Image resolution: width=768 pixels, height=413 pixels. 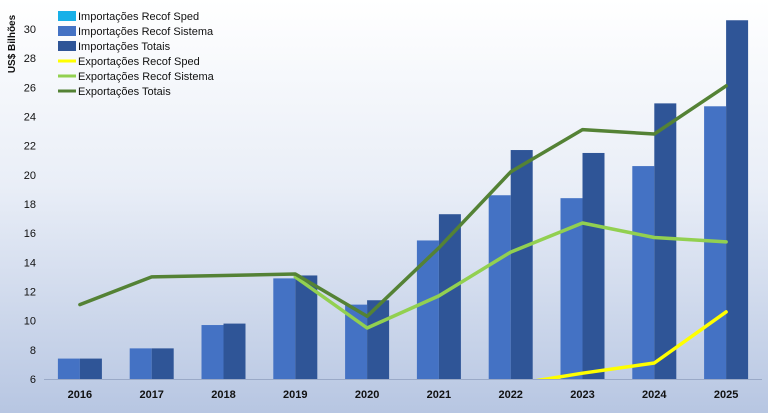 I want to click on bar-importa-es-recof-sistema-2022, so click(x=499, y=287).